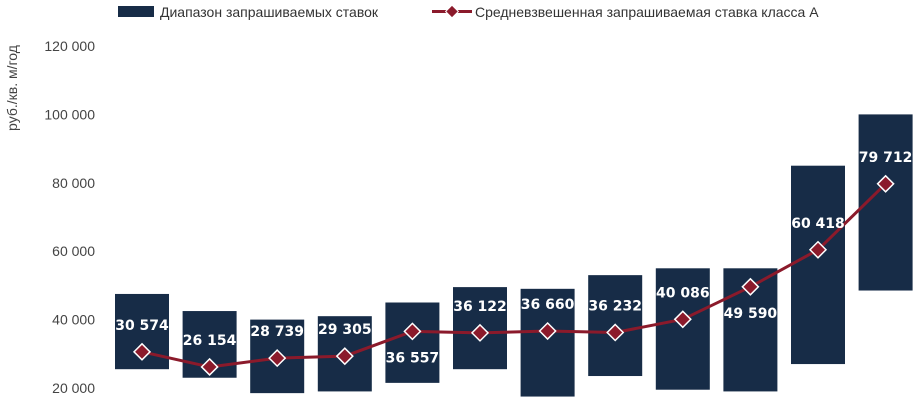  Describe the element at coordinates (69, 46) in the screenshot. I see `y-tick-label: 120 000` at that location.